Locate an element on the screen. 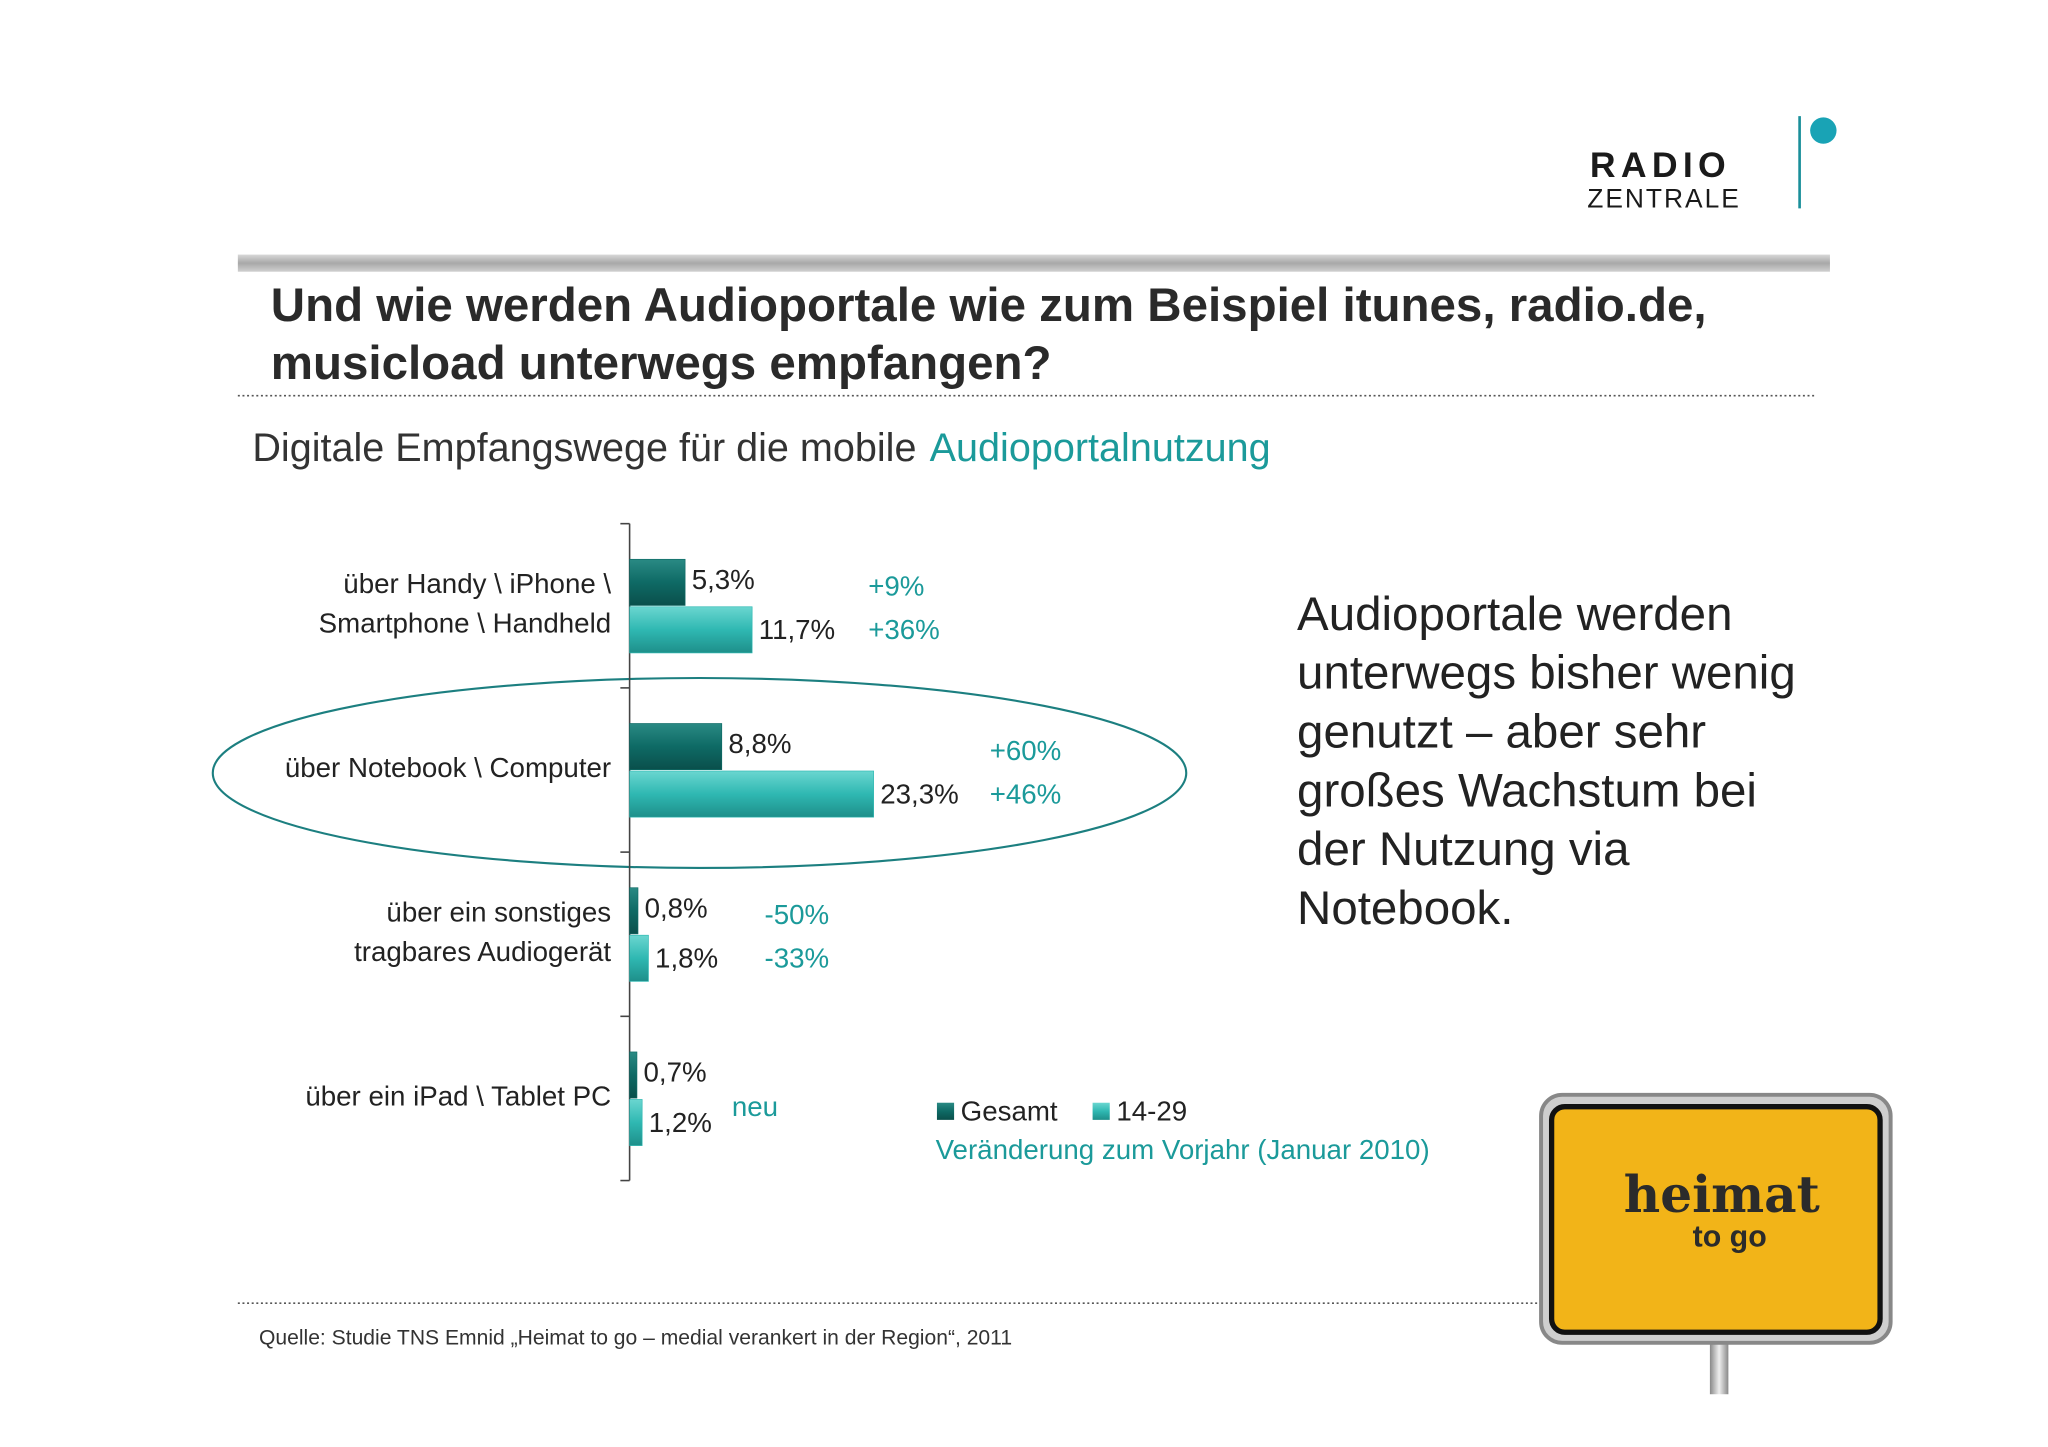 This screenshot has height=1447, width=2048. value-label: 0,7% is located at coordinates (675, 1072).